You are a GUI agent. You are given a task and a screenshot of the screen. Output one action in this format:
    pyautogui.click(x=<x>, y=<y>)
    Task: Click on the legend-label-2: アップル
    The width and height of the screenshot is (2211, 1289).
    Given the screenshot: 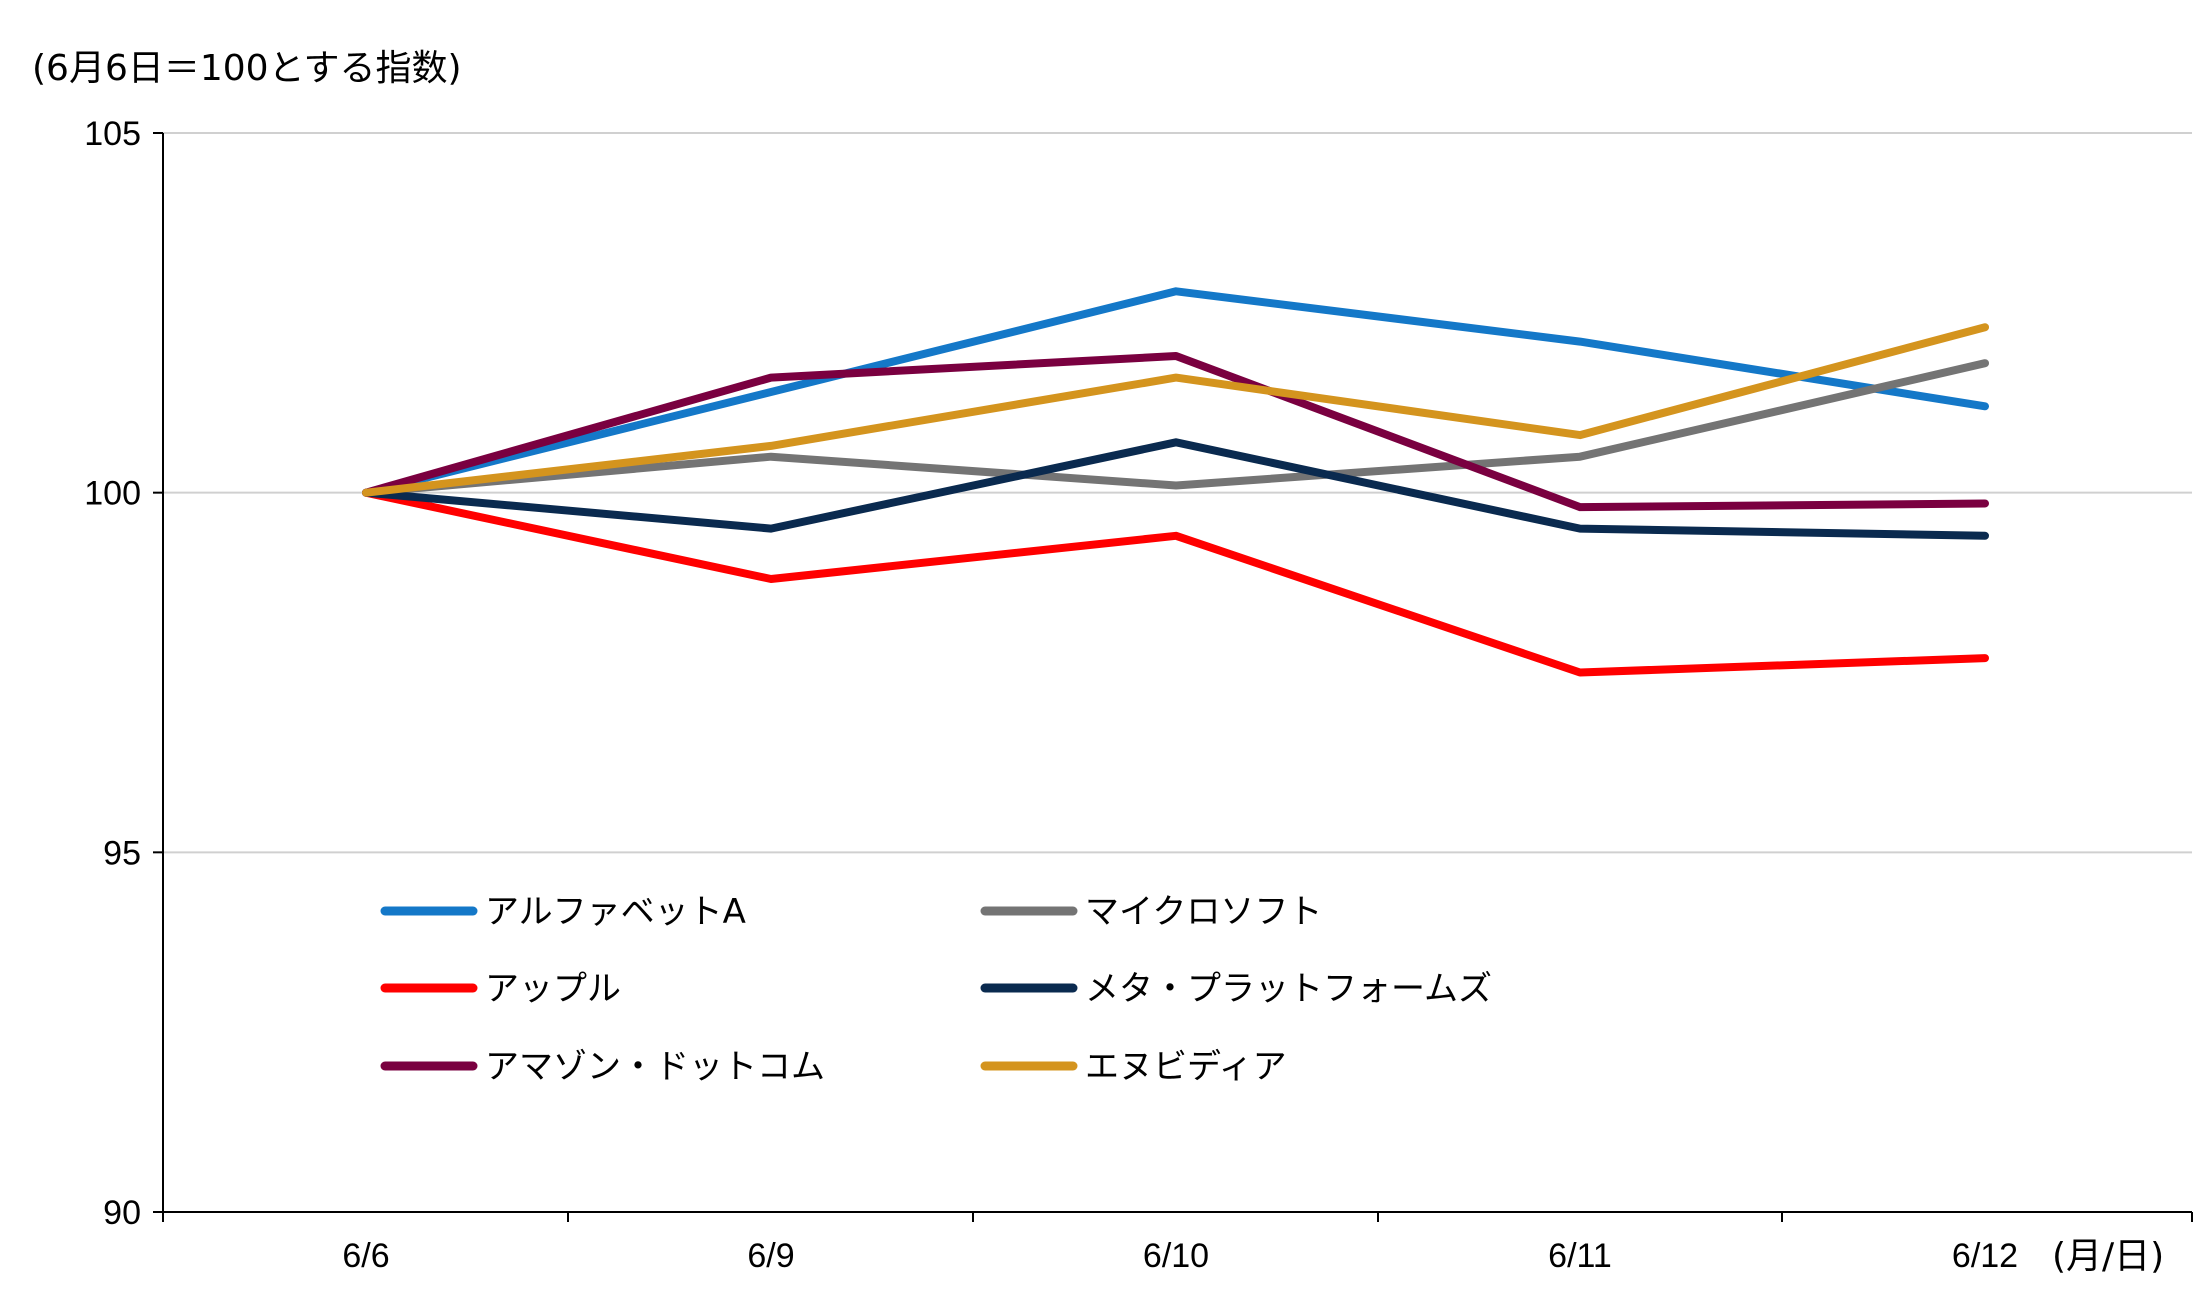 What is the action you would take?
    pyautogui.click(x=553, y=989)
    